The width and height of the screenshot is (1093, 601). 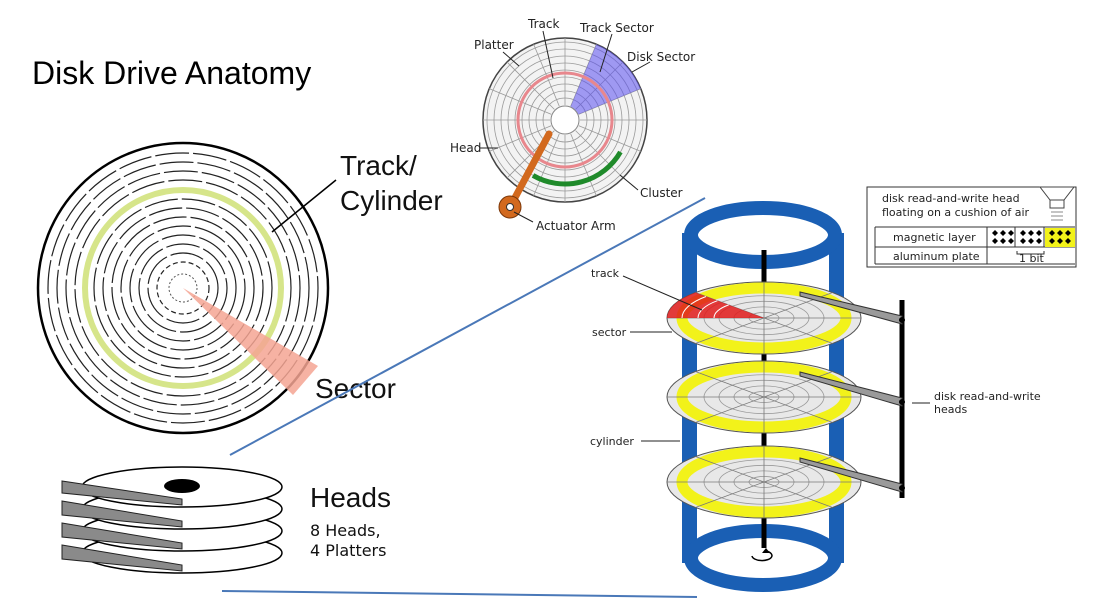 I want to click on spindle-hub, so click(x=182, y=486).